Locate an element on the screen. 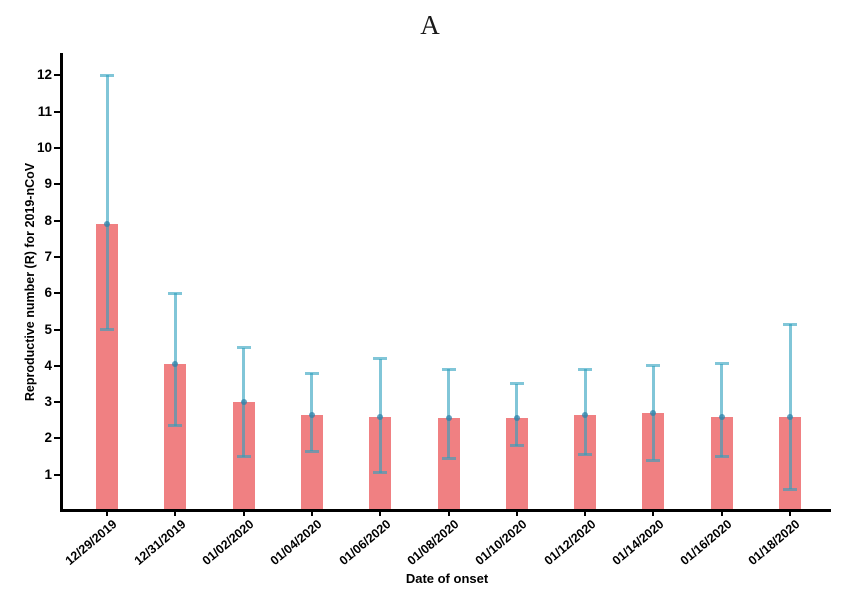  x-tick-label: 01/12/2020 is located at coordinates (570, 542).